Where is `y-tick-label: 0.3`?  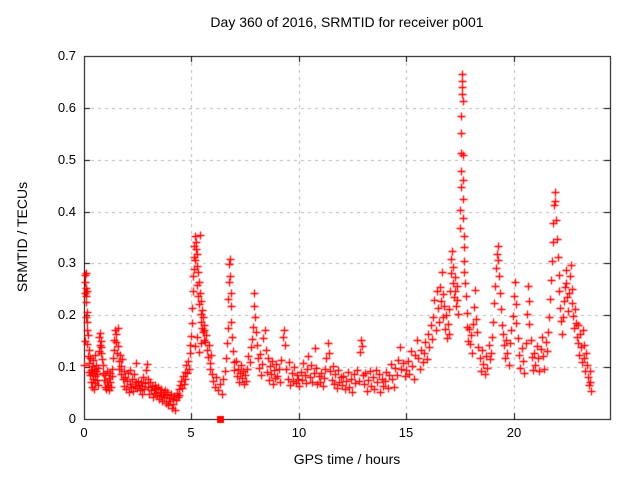 y-tick-label: 0.3 is located at coordinates (66, 262).